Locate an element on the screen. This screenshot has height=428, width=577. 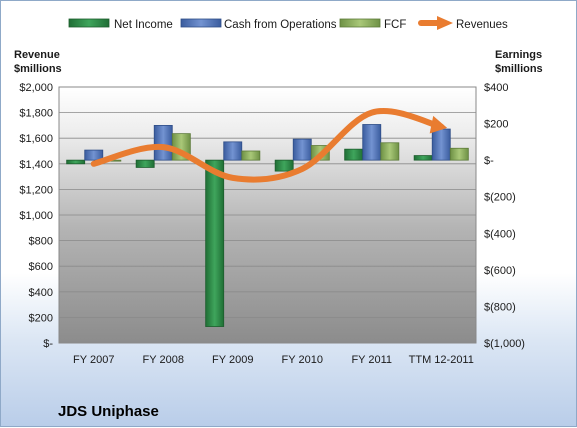
right-tick-label: $400 is located at coordinates (496, 88).